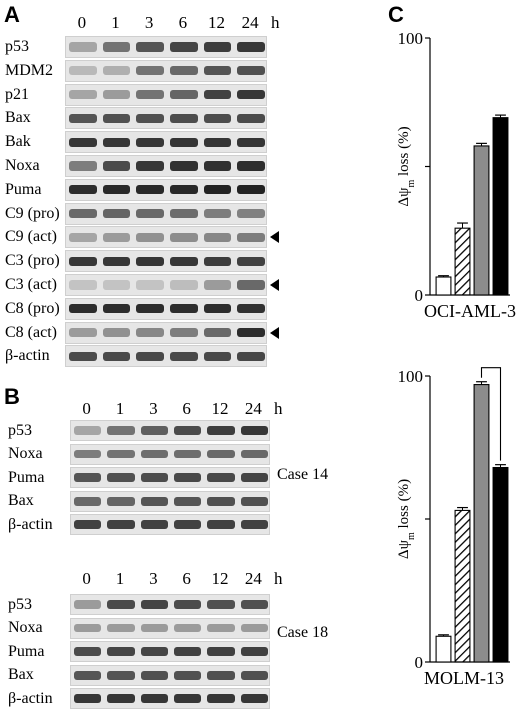  What do you see at coordinates (12, 14) in the screenshot?
I see `panel-letter-a: A` at bounding box center [12, 14].